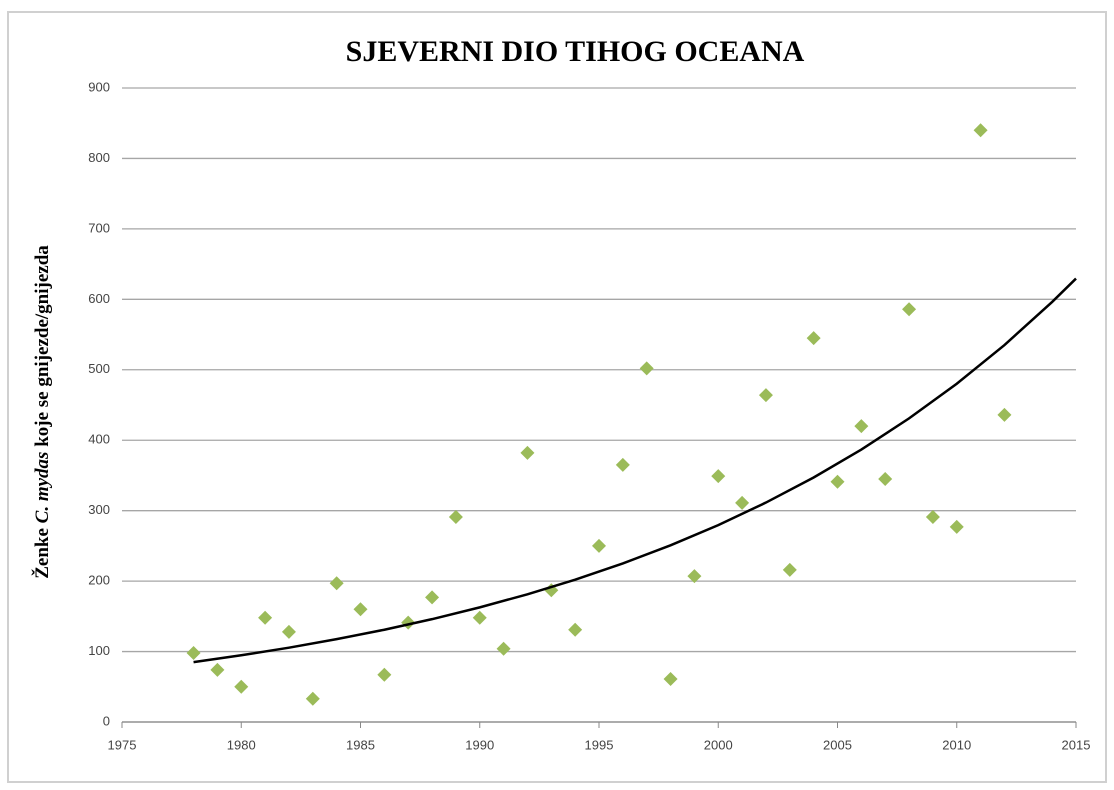 This screenshot has height=790, width=1114. I want to click on y-tick-label: 100, so click(99, 650).